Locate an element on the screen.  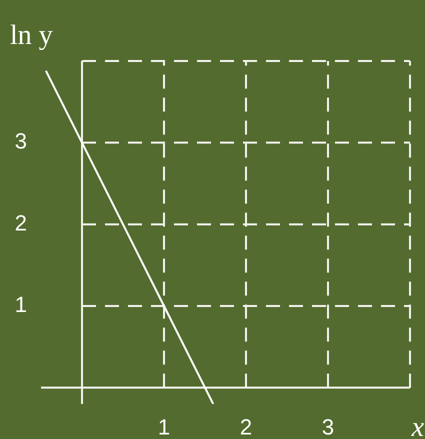
y-tick-label: 2 is located at coordinates (20, 223).